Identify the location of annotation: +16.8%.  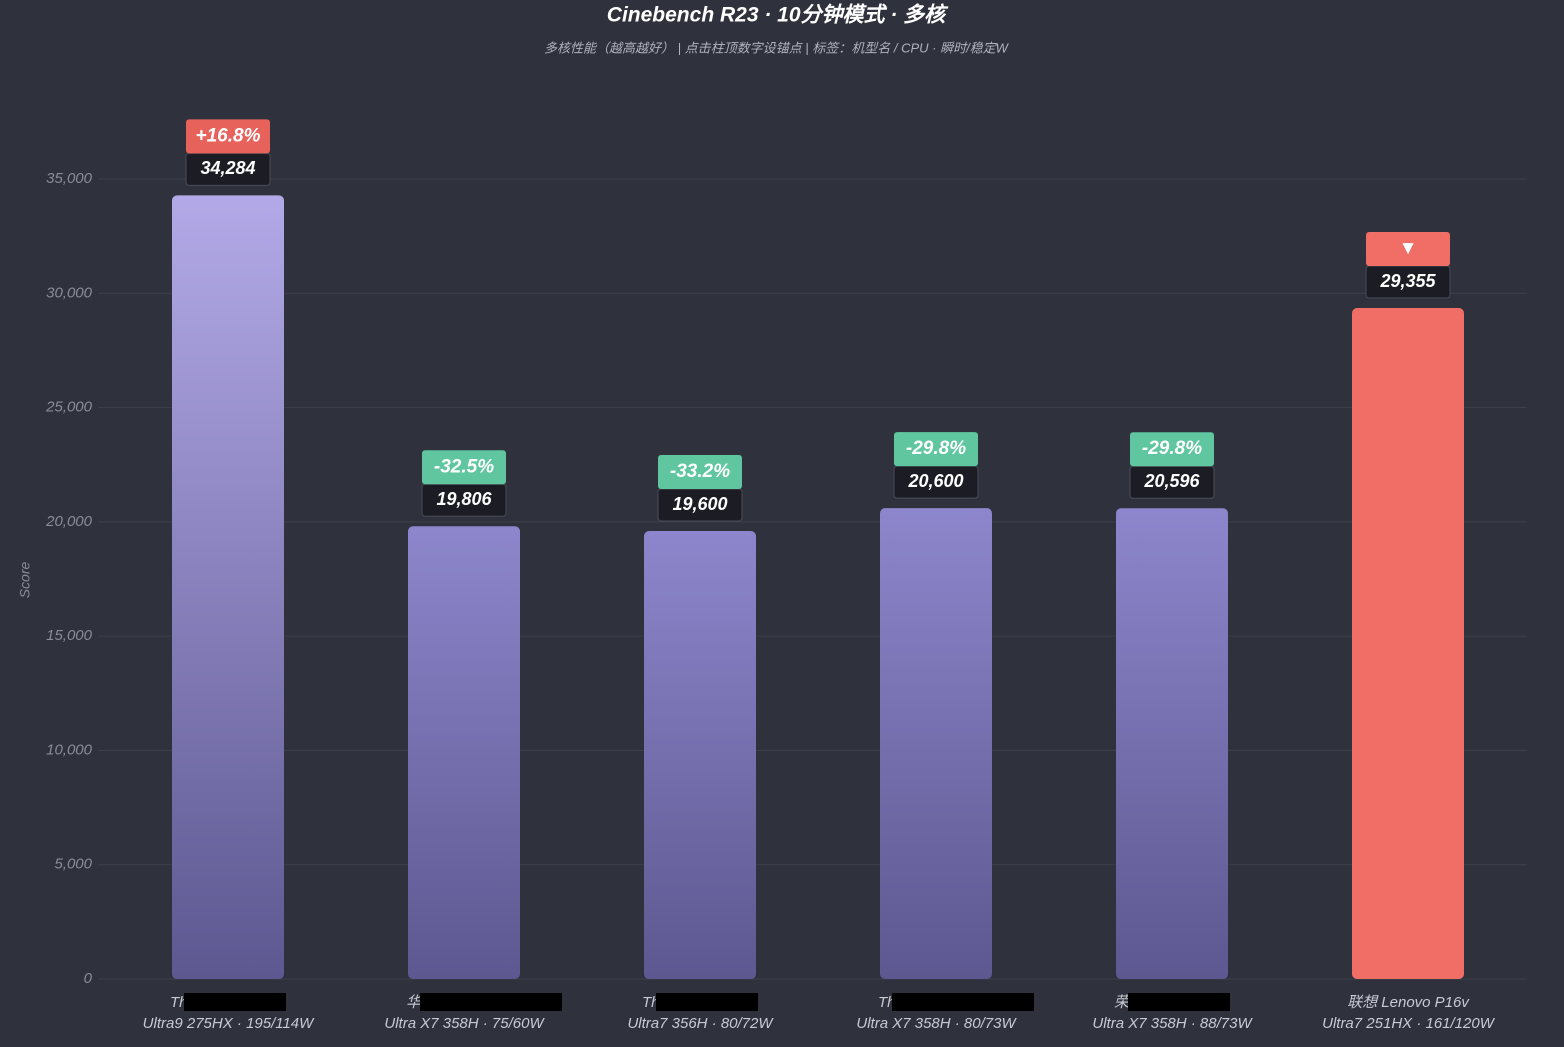
(228, 135).